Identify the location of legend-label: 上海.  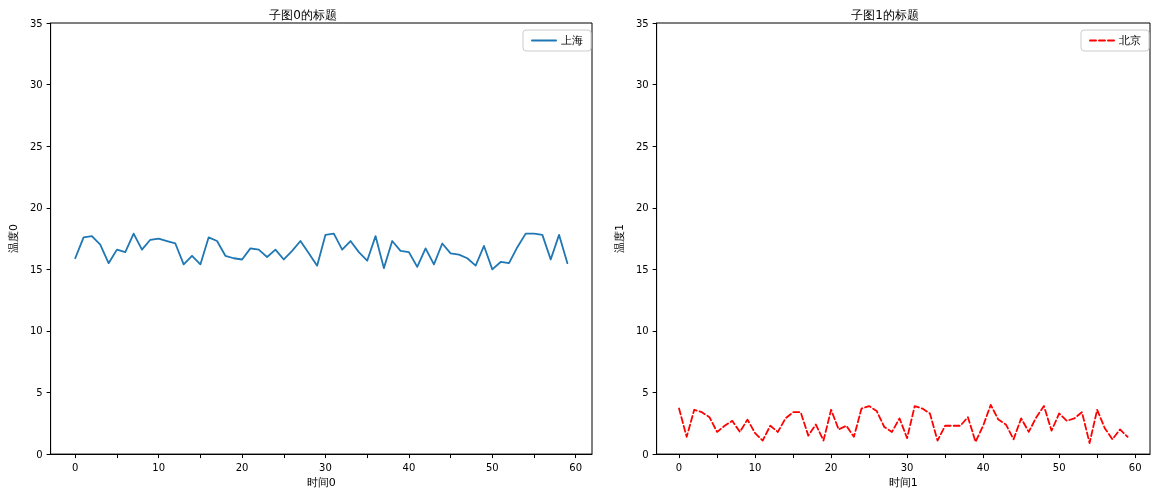
(572, 40).